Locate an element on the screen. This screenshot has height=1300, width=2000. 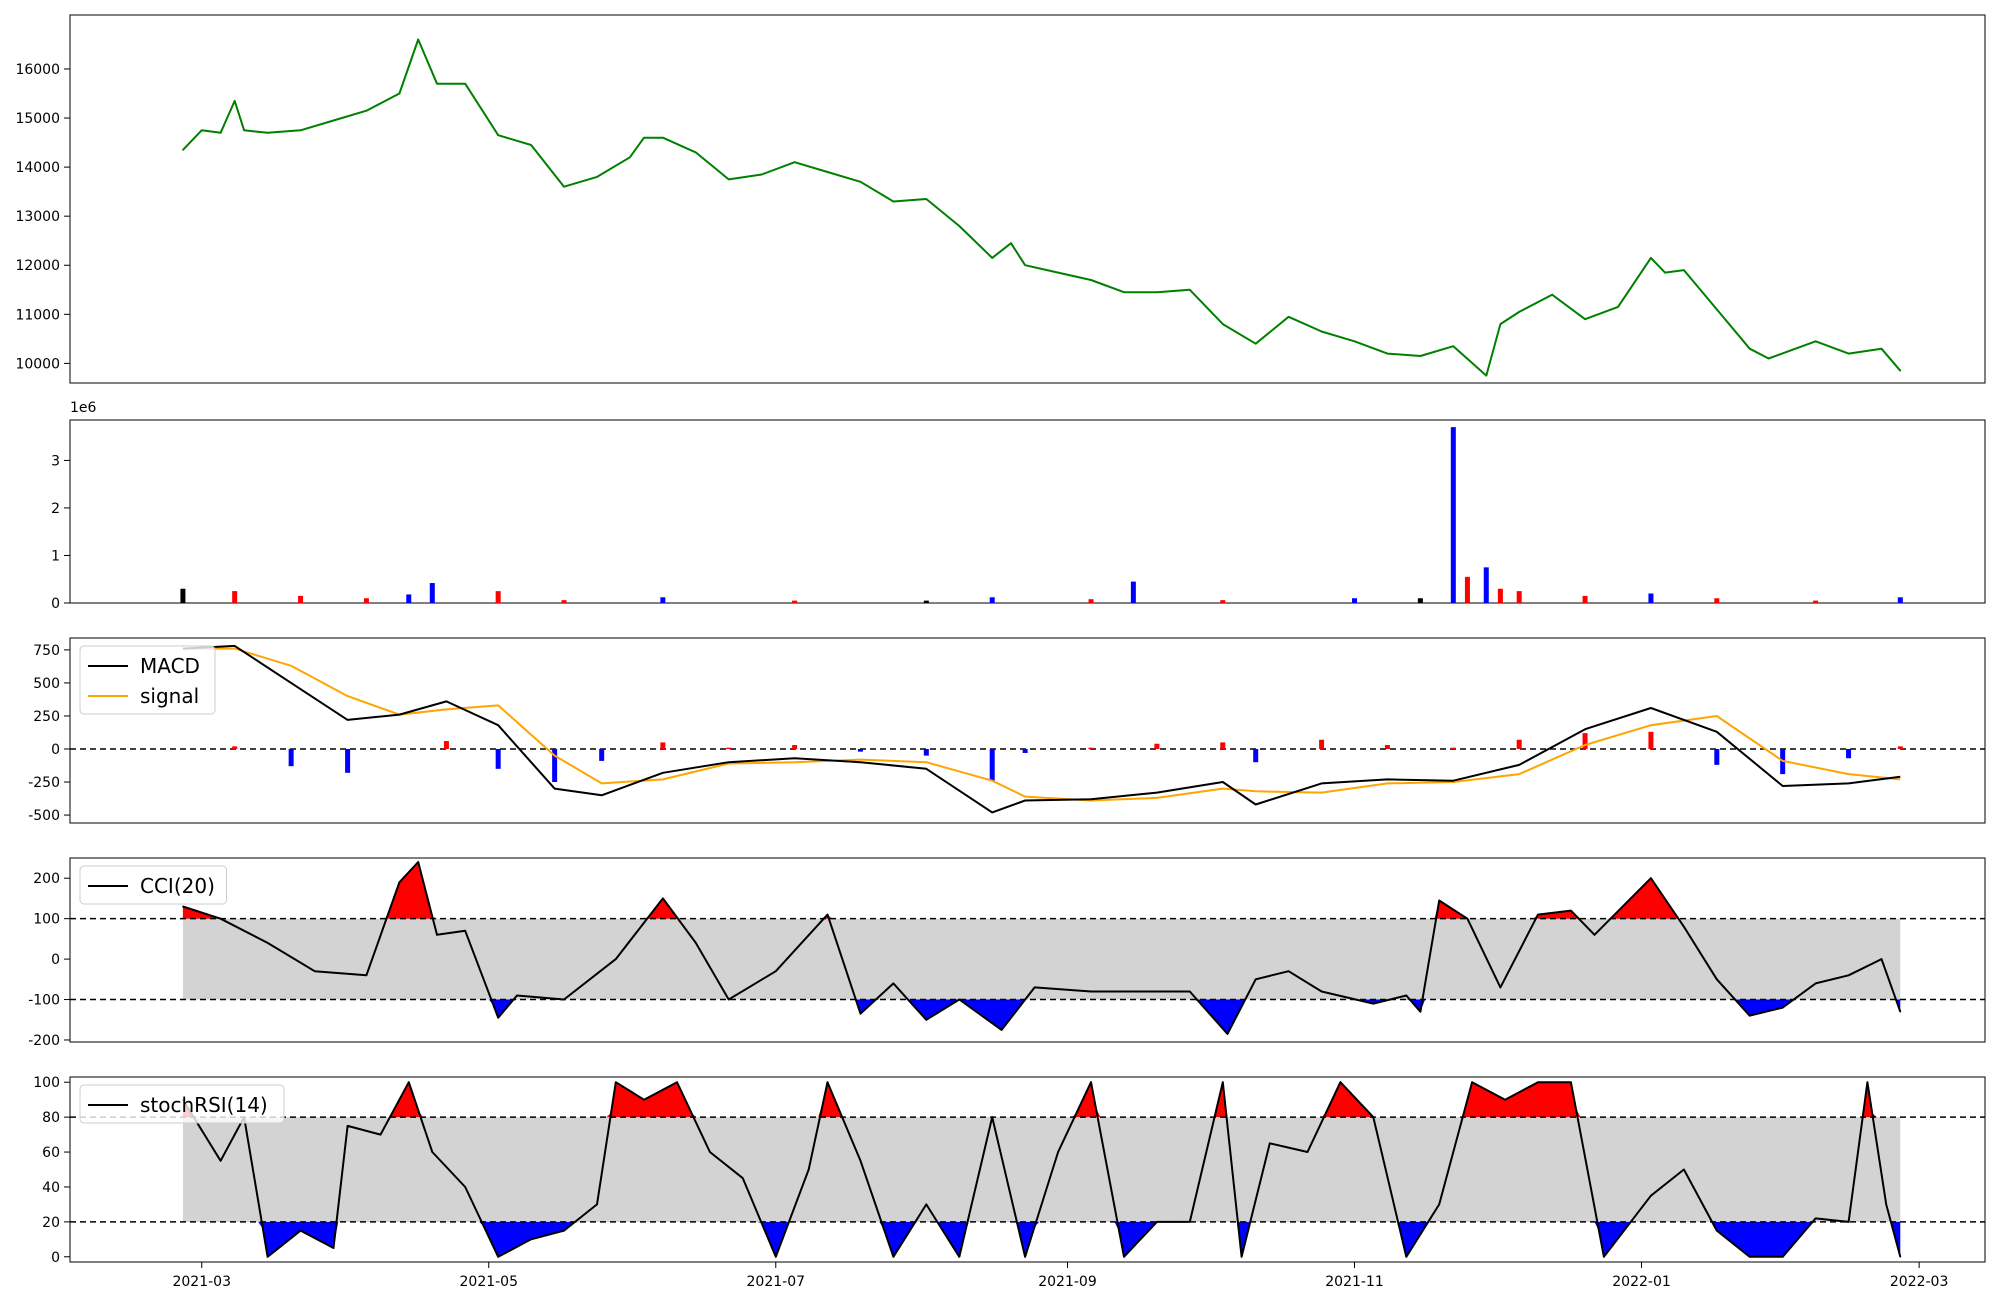
macd-ytick-label: 750 is located at coordinates (46, 651).